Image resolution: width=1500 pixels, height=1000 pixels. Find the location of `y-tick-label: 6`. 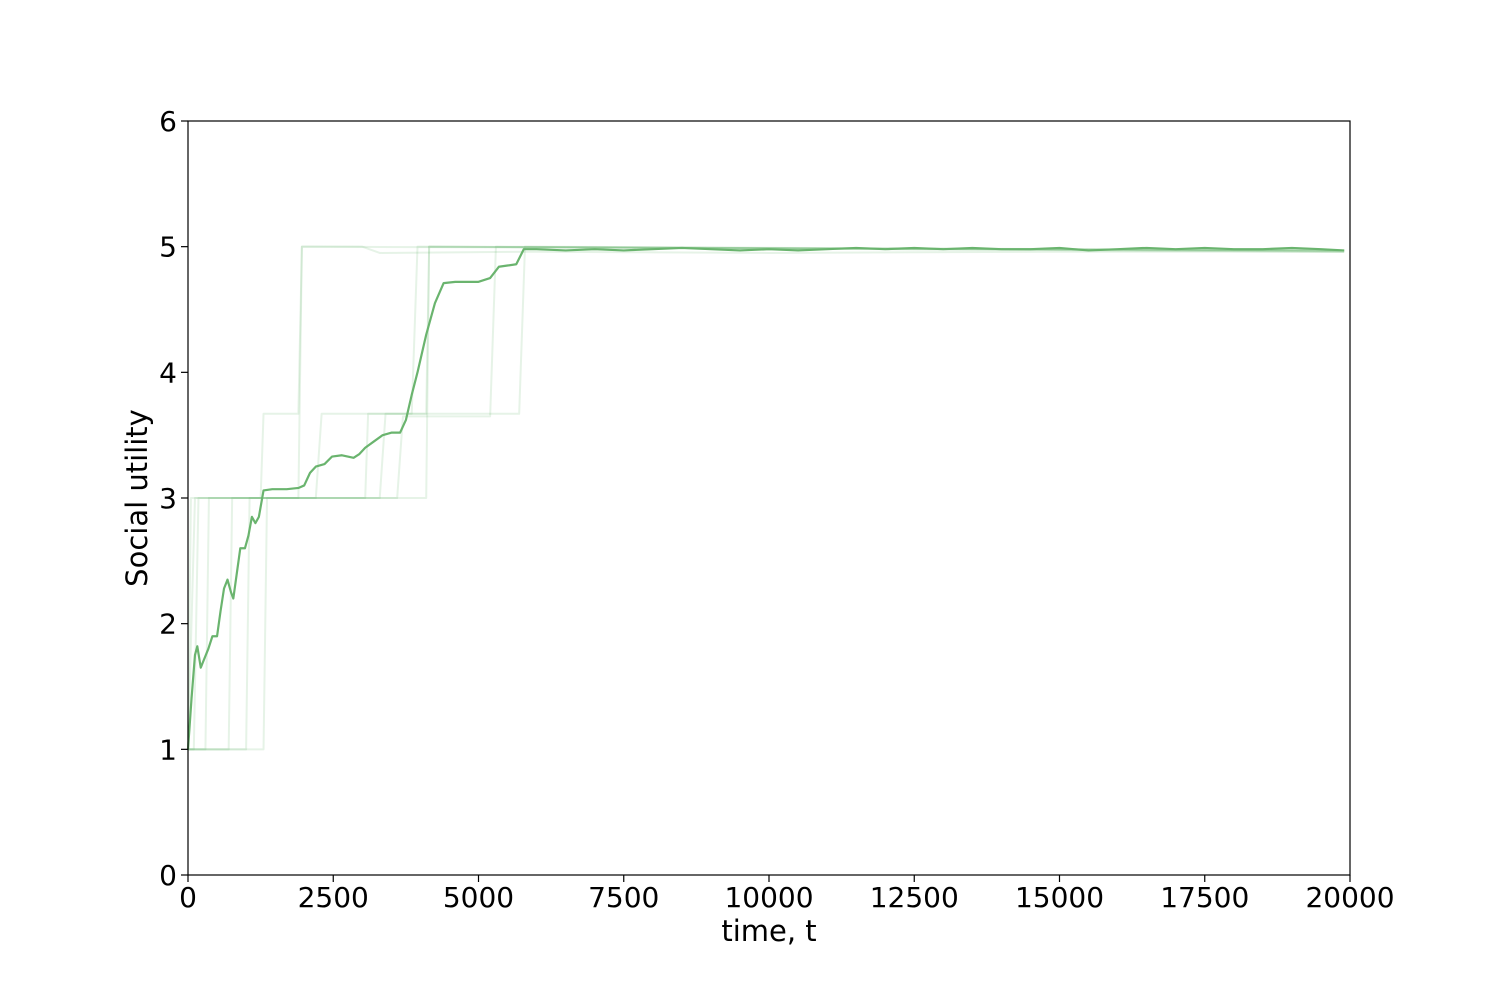

y-tick-label: 6 is located at coordinates (168, 121).